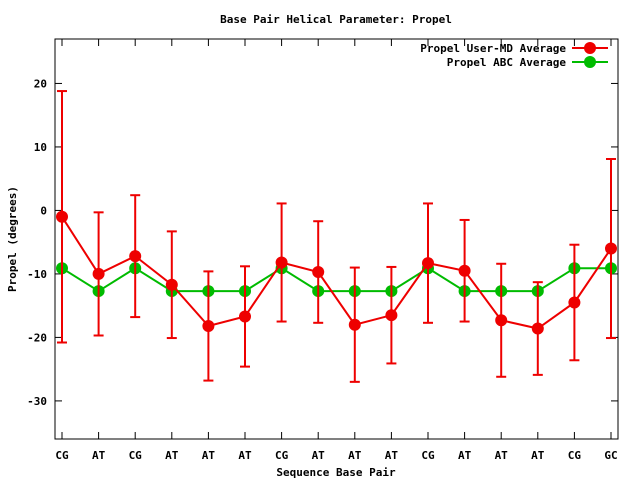  Describe the element at coordinates (493, 48) in the screenshot. I see `legend-label: Propel User-MD Average` at that location.